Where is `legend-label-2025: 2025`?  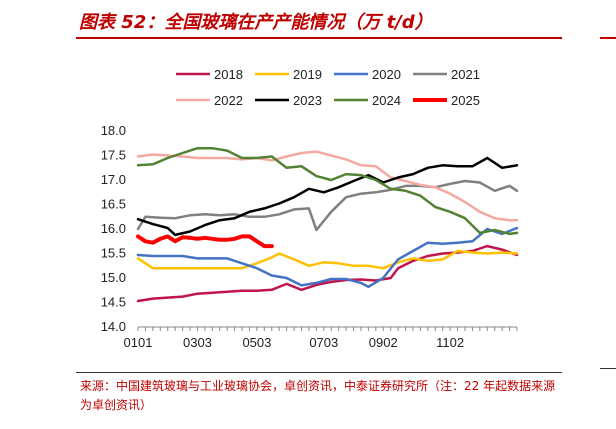 legend-label-2025: 2025 is located at coordinates (465, 100).